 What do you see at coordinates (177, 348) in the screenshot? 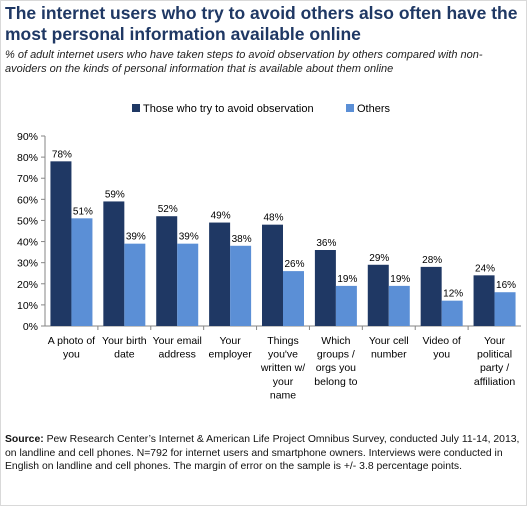
I see `x-category-label: Your email address` at bounding box center [177, 348].